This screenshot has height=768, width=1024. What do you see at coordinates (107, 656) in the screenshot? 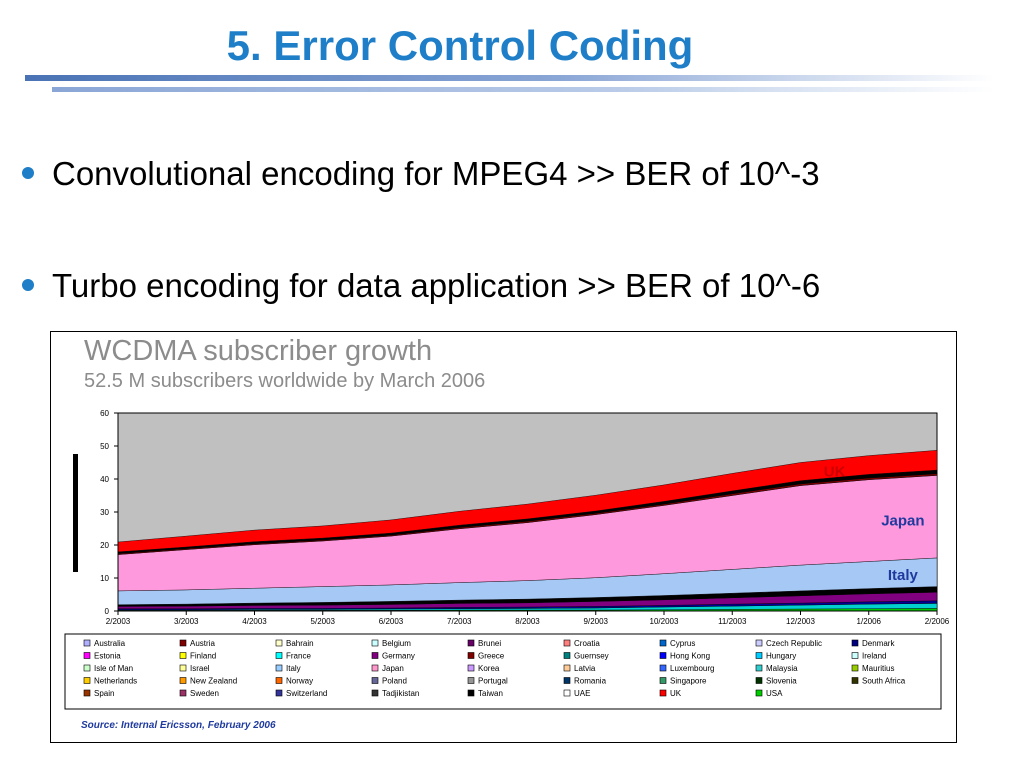
I see `legend-label: Estonia` at bounding box center [107, 656].